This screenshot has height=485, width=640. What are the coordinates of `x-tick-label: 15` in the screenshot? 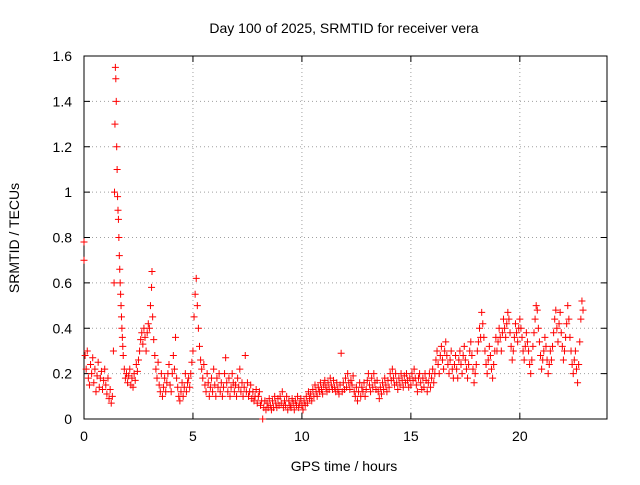 It's located at (411, 436).